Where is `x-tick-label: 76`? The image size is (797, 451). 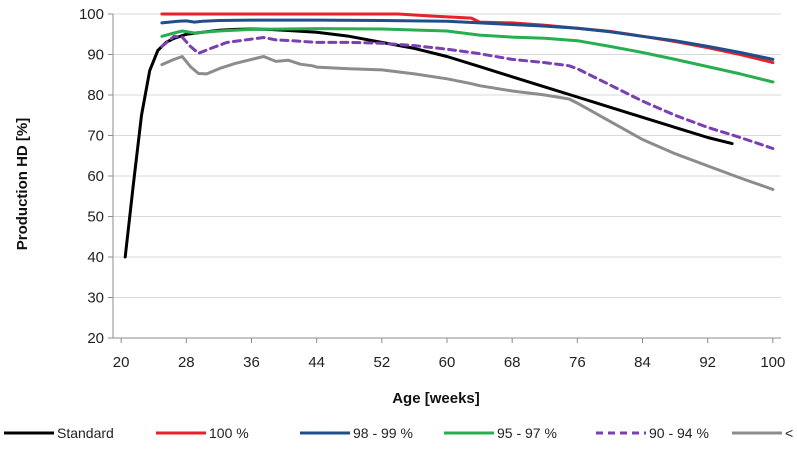
x-tick-label: 76 is located at coordinates (577, 362).